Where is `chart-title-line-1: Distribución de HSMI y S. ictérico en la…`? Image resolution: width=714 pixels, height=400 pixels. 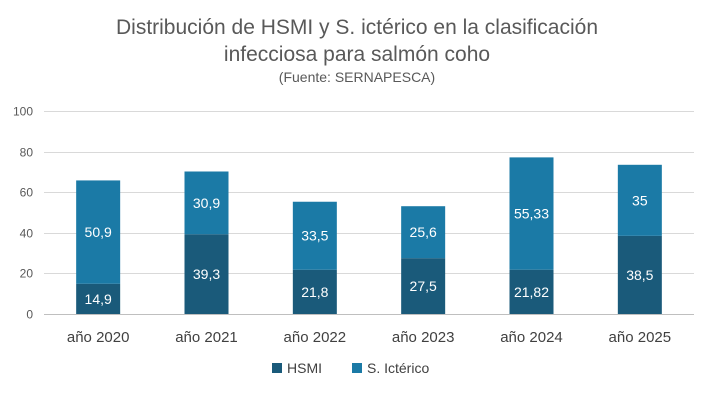
chart-title-line-1: Distribución de HSMI y S. ictérico en la… is located at coordinates (356, 27).